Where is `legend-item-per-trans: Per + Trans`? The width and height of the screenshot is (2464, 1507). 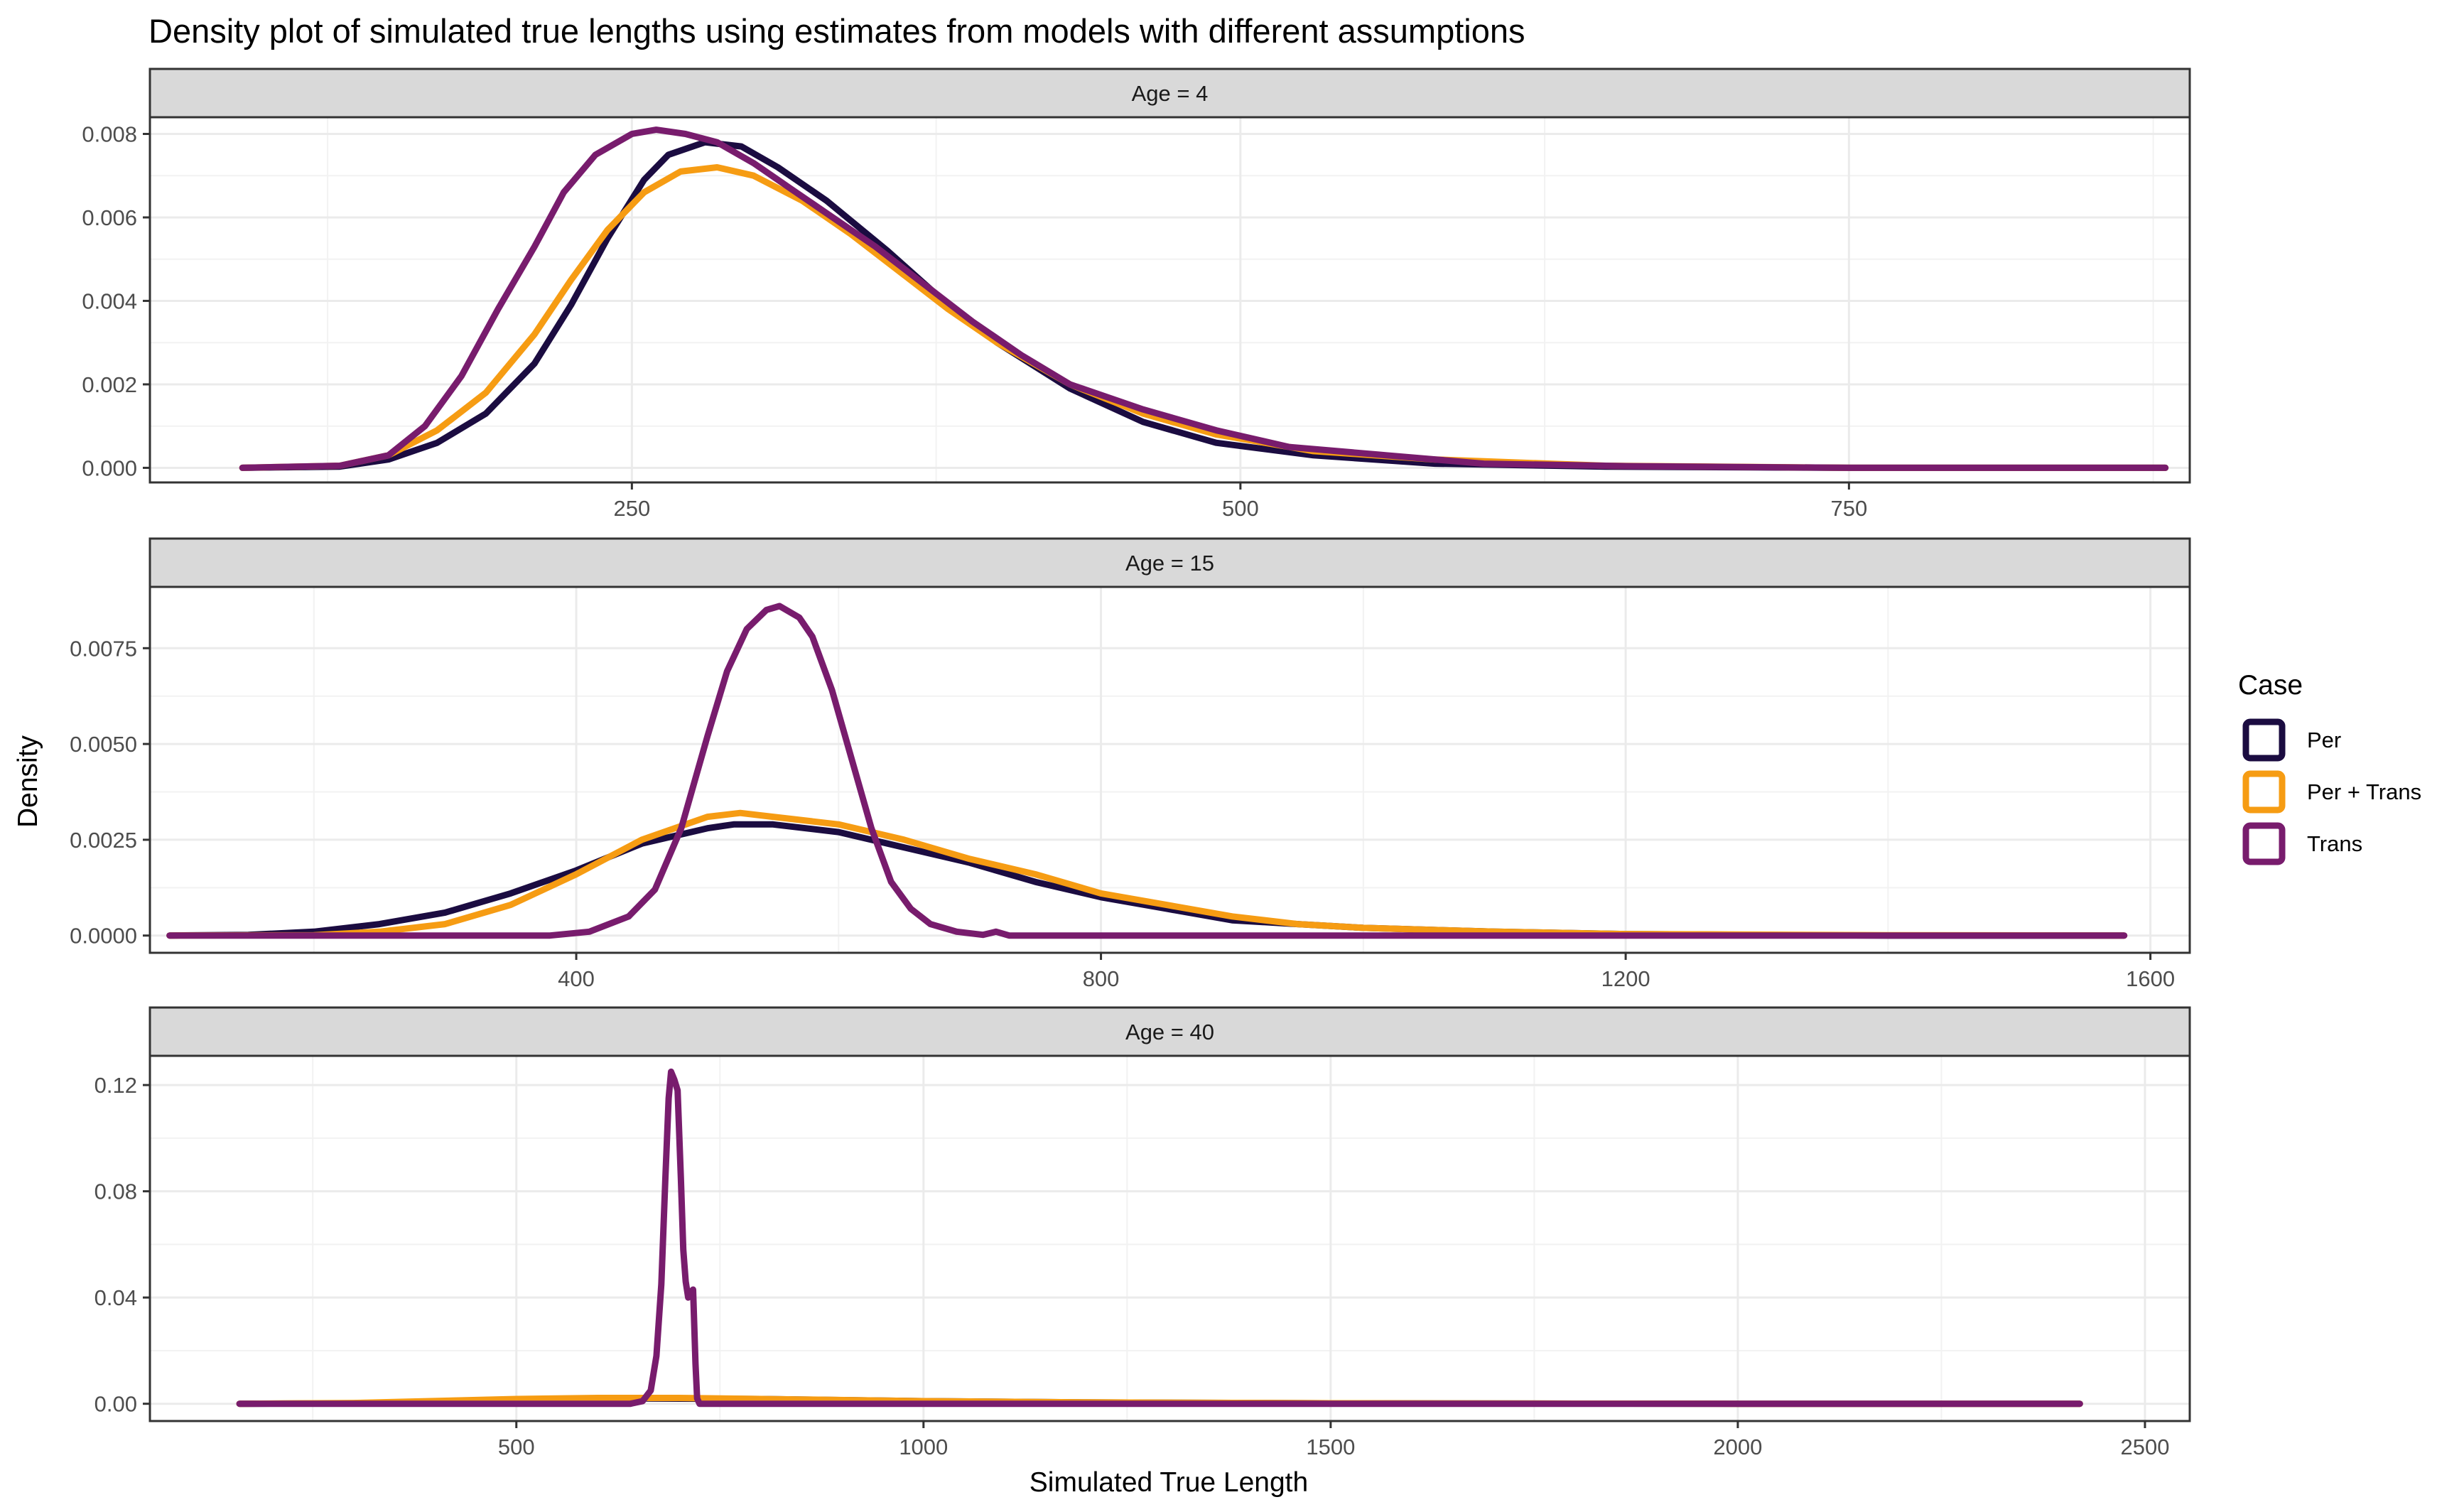
legend-item-per-trans: Per + Trans is located at coordinates (2332, 792).